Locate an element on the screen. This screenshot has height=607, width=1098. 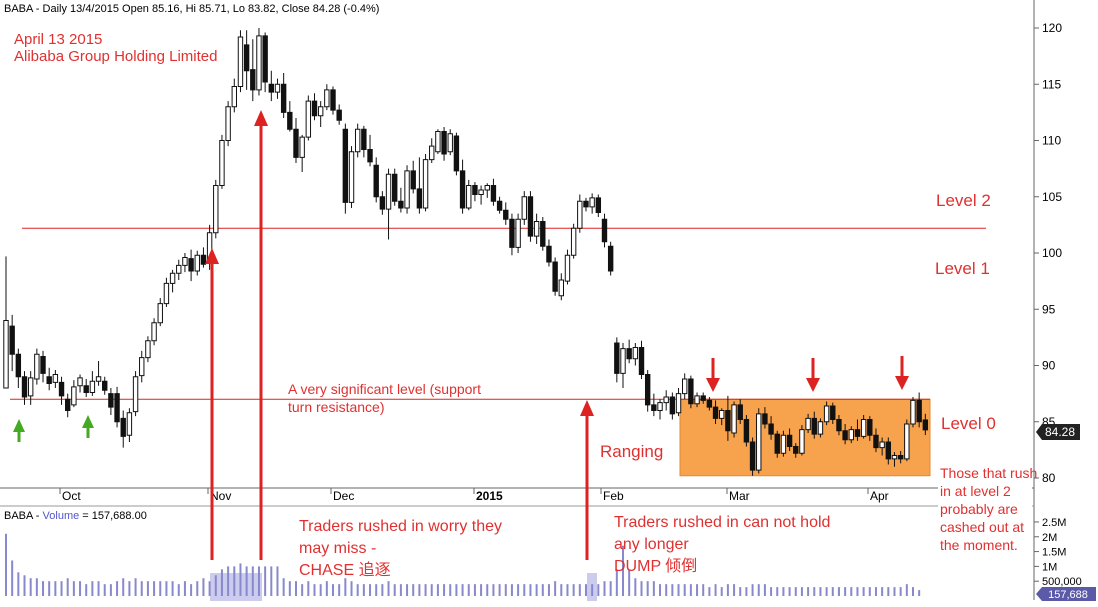
rush-note-5: the moment. is located at coordinates (979, 545).